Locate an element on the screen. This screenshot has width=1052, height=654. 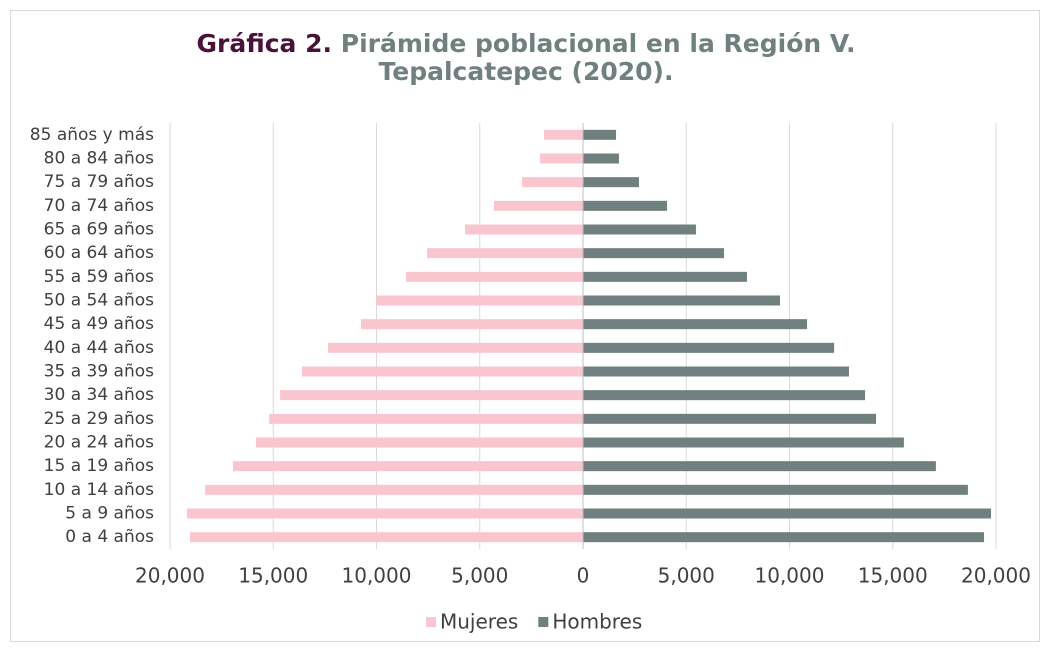
y-tick-label: 65 a 69 años is located at coordinates (99, 230).